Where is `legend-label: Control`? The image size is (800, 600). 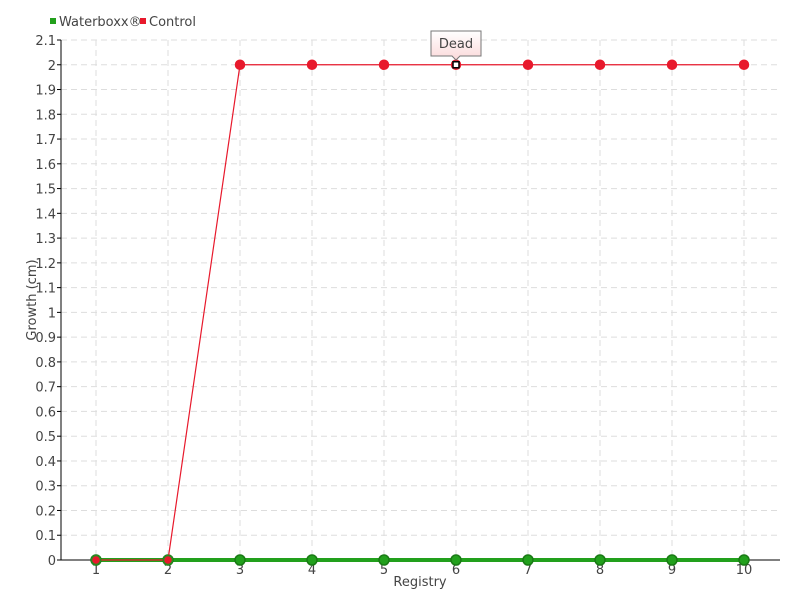 legend-label: Control is located at coordinates (172, 22).